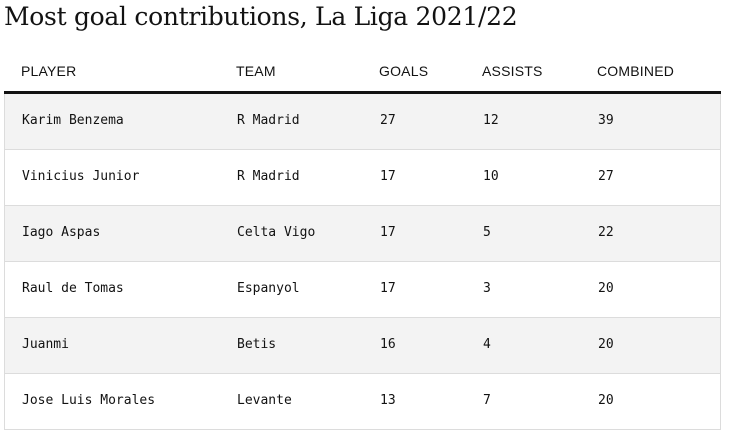 This screenshot has width=730, height=447. What do you see at coordinates (81, 176) in the screenshot?
I see `player-cell: Vinicius Junior` at bounding box center [81, 176].